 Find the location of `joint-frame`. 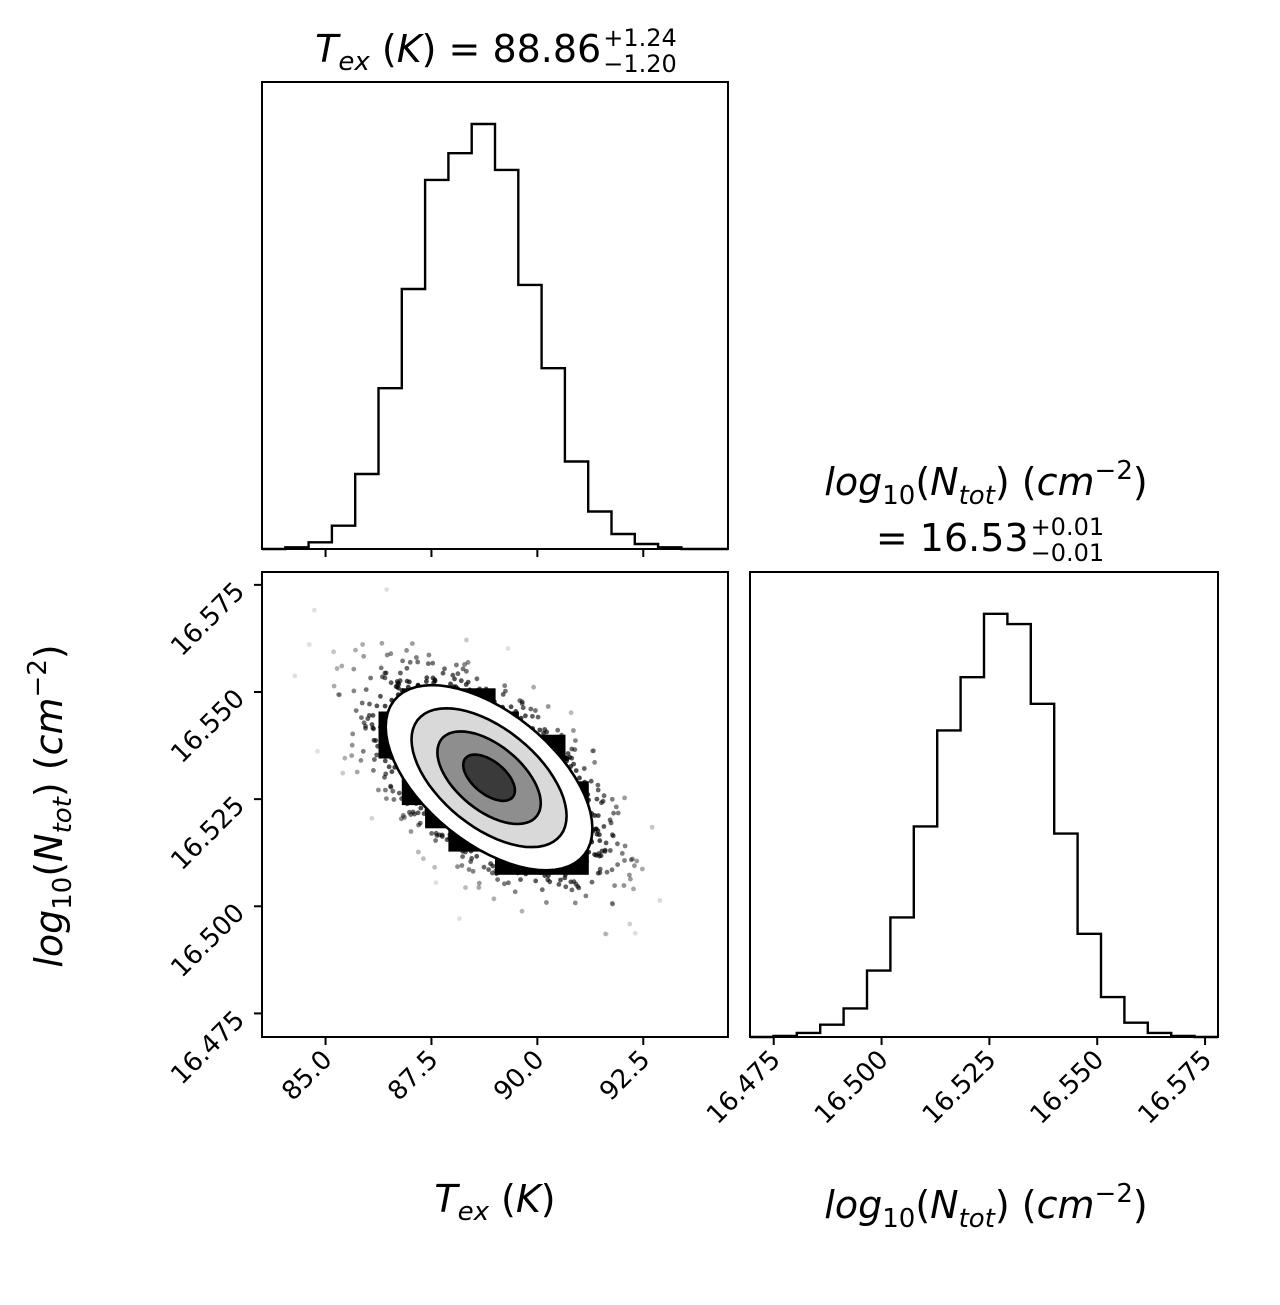

joint-frame is located at coordinates (495, 804).